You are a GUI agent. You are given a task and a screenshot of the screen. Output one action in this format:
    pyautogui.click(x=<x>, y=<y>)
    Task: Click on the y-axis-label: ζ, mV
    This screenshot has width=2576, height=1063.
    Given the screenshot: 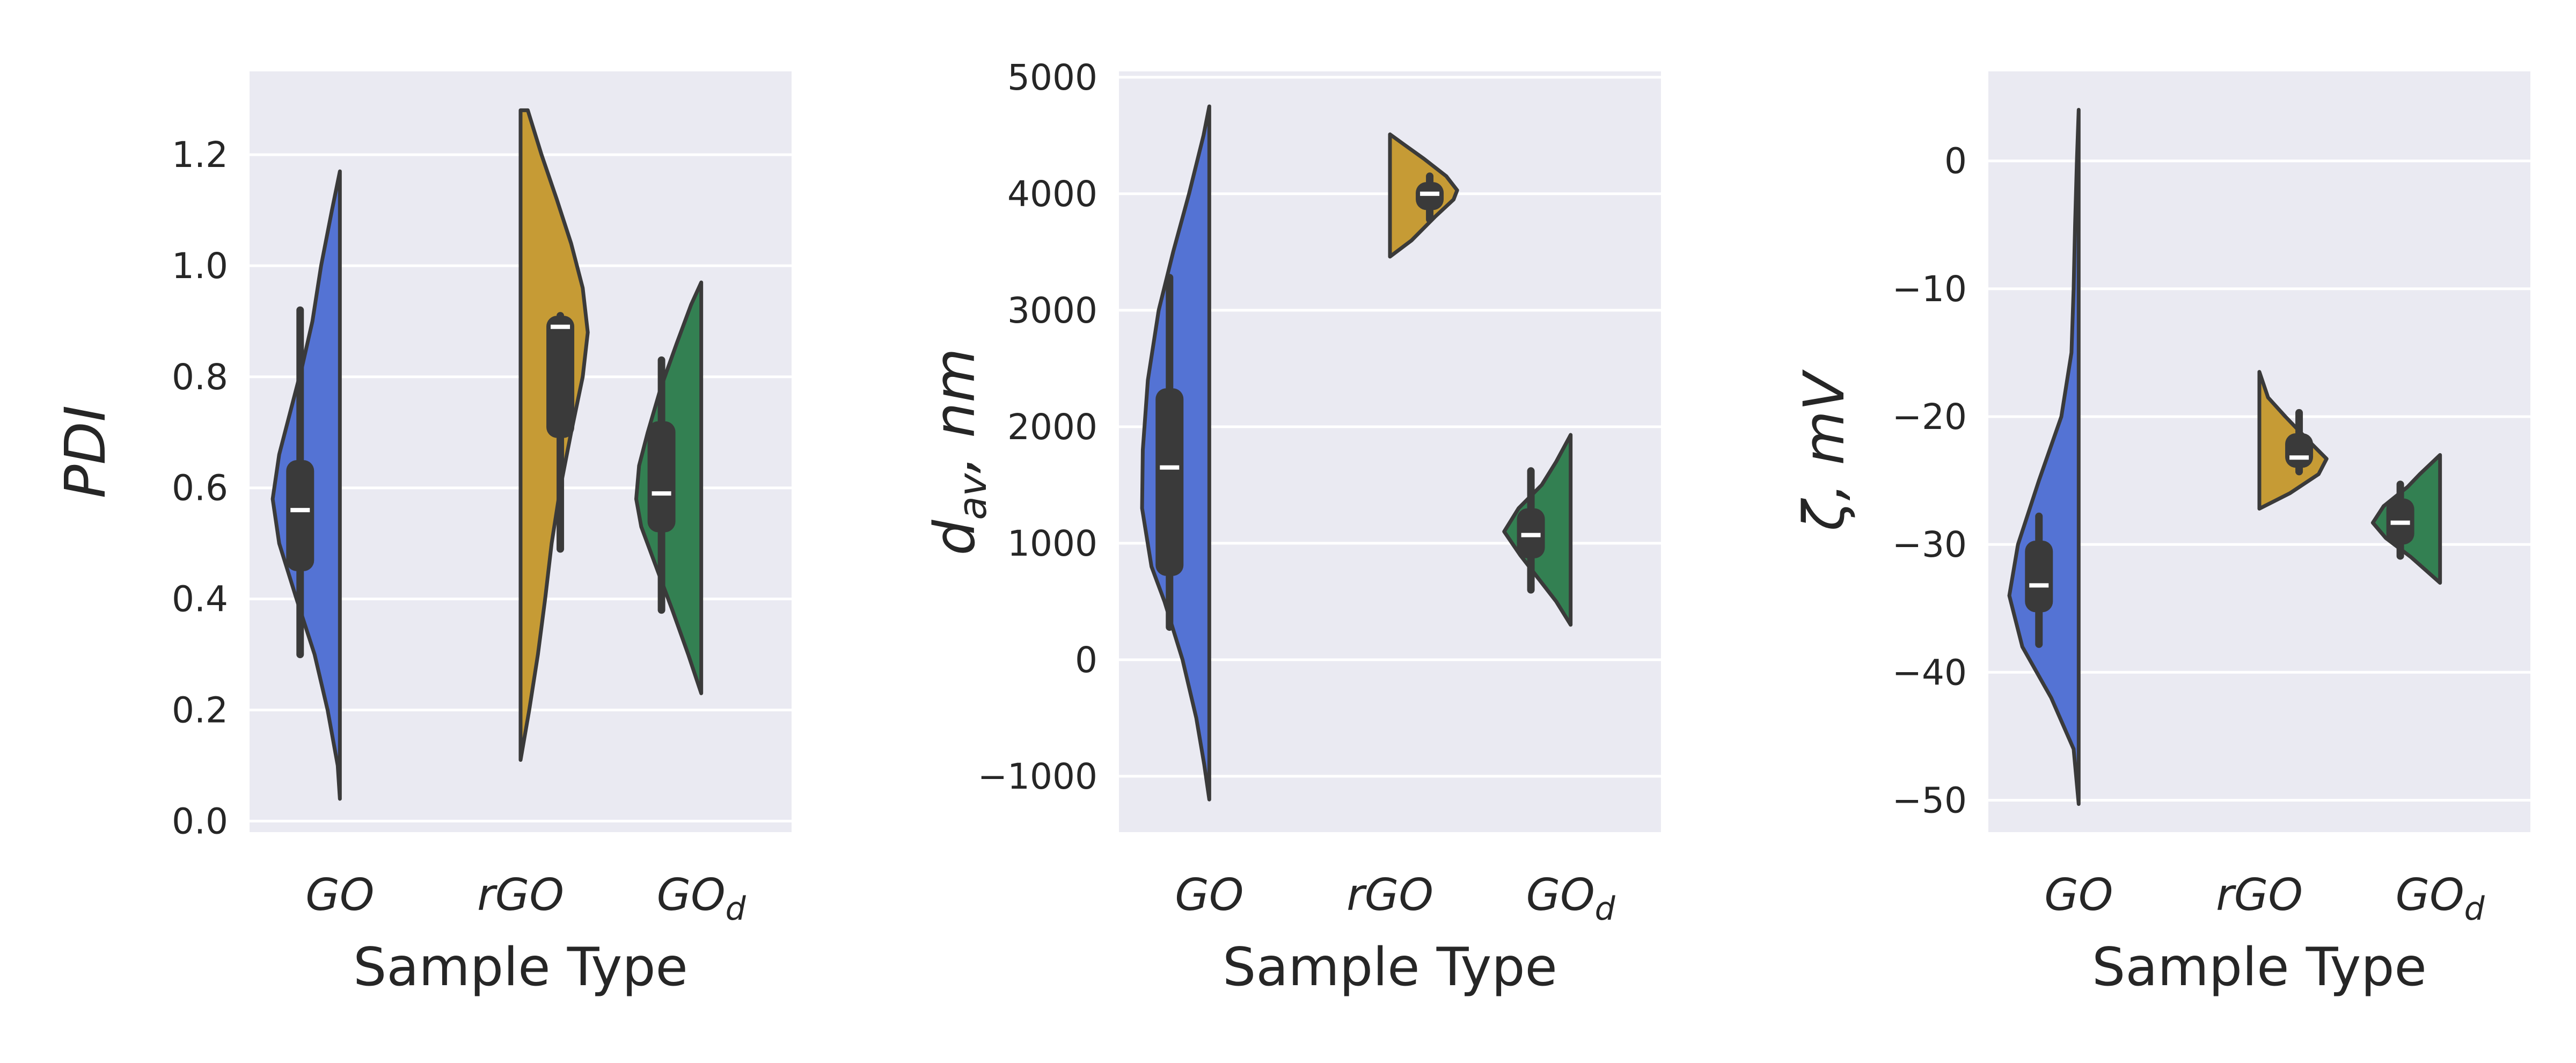 What is the action you would take?
    pyautogui.click(x=1824, y=450)
    